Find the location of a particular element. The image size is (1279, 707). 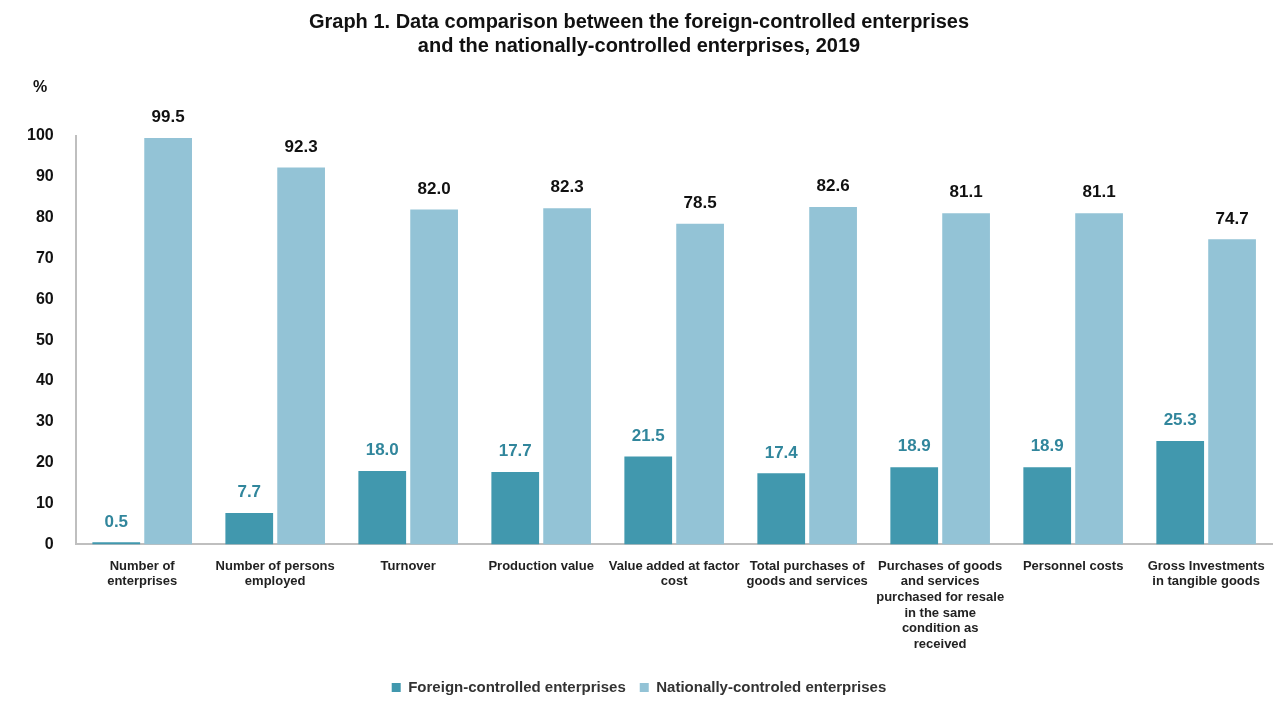

data-label: 25.3 is located at coordinates (1180, 420).